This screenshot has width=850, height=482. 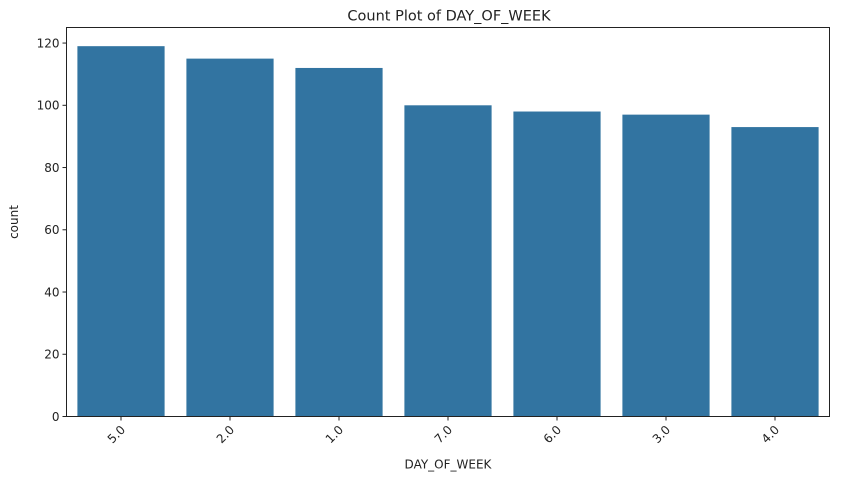 I want to click on bar-6.0, so click(x=557, y=264).